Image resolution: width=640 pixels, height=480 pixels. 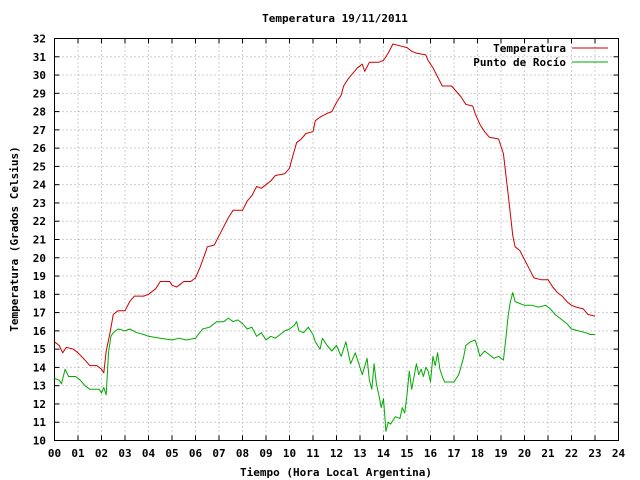 I want to click on y-tick-label: 13, so click(x=39, y=386).